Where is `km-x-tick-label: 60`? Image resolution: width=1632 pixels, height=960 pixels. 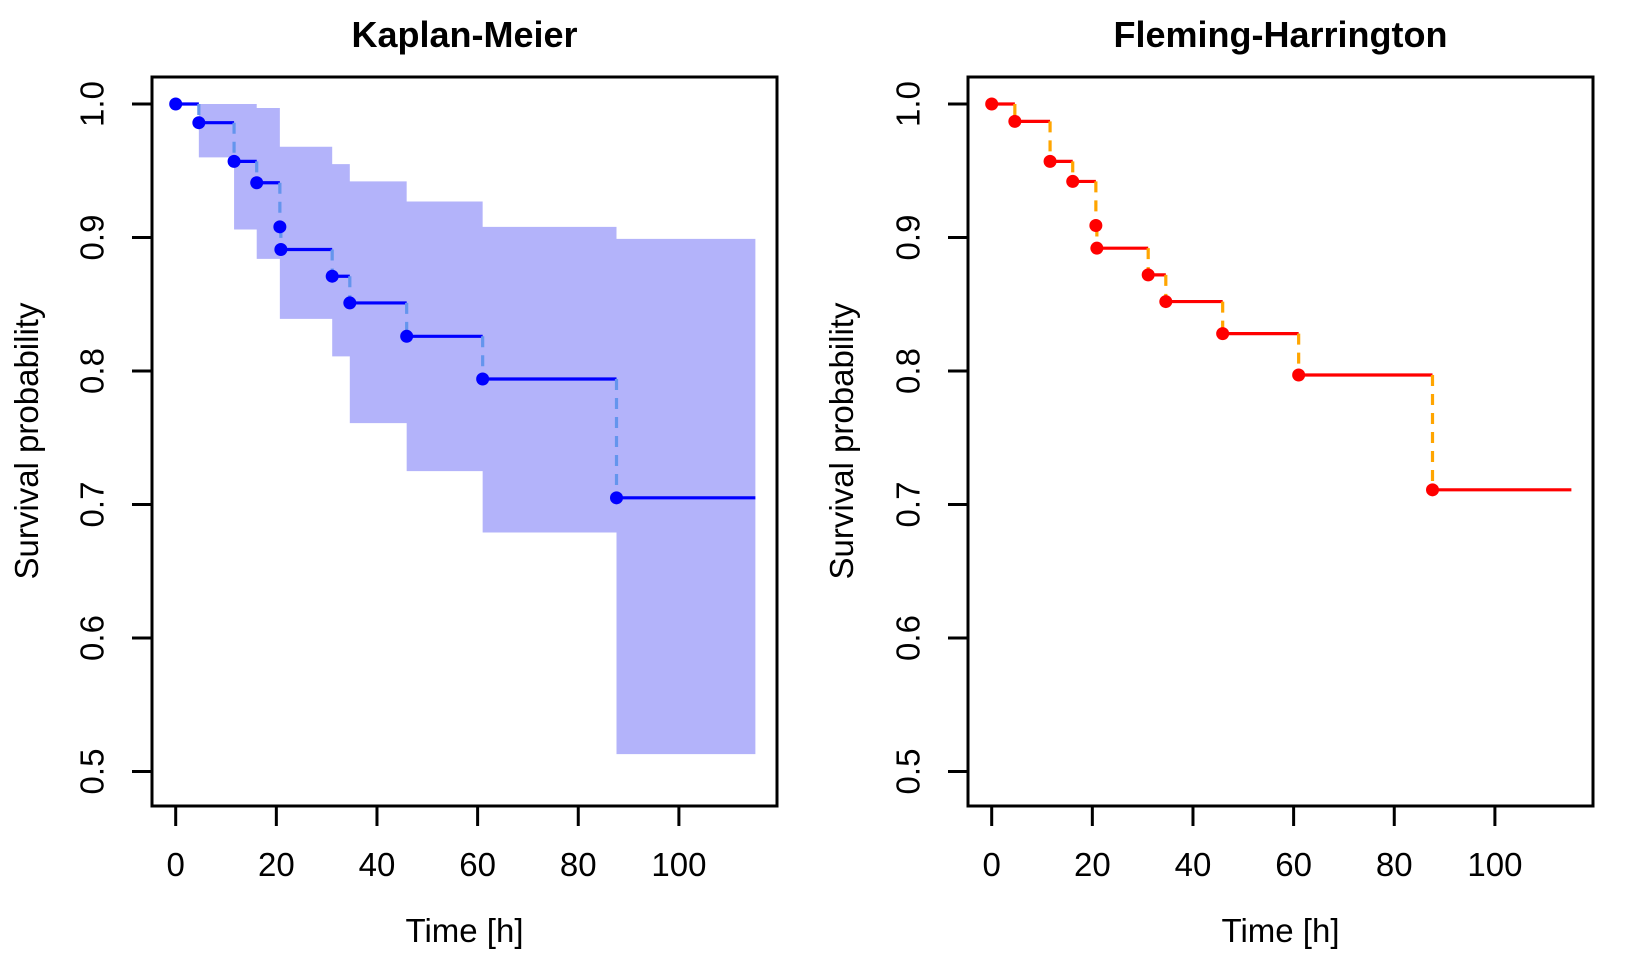 km-x-tick-label: 60 is located at coordinates (477, 864).